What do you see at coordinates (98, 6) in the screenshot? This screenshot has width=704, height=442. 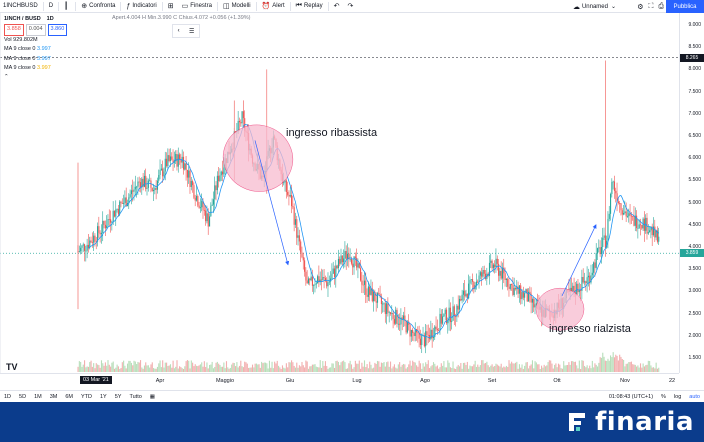 I see `compare-button: ⊕ Confronta` at bounding box center [98, 6].